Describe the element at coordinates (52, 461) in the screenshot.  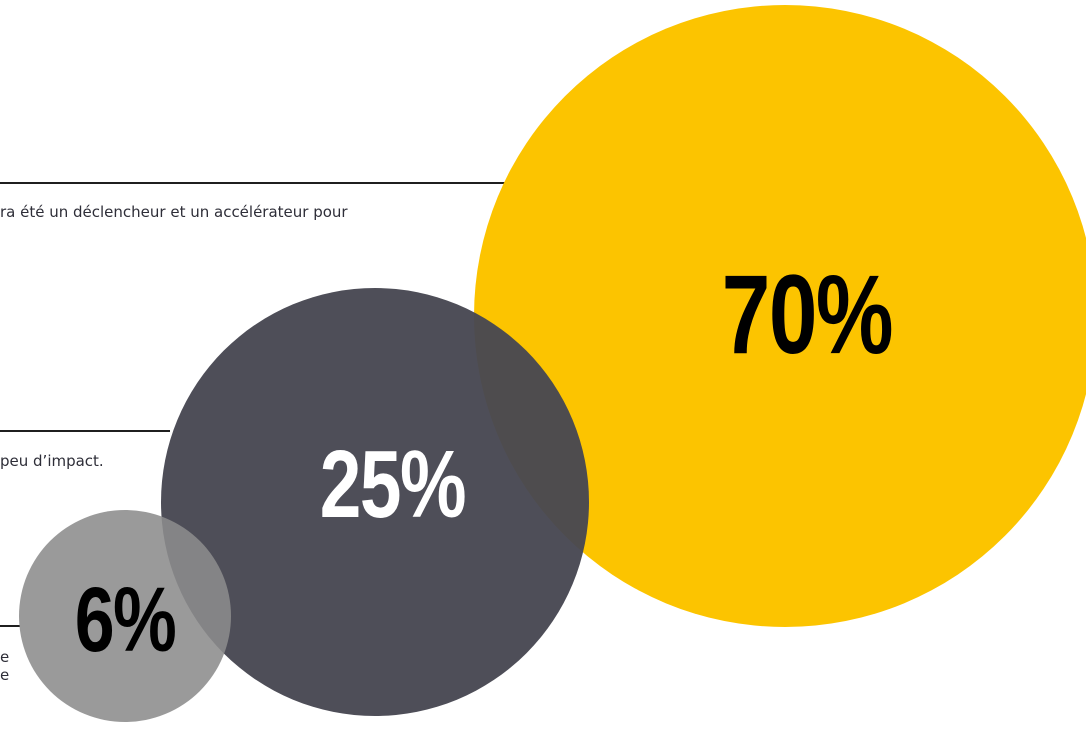
I see `statement-25-text: peu d’impact.` at that location.